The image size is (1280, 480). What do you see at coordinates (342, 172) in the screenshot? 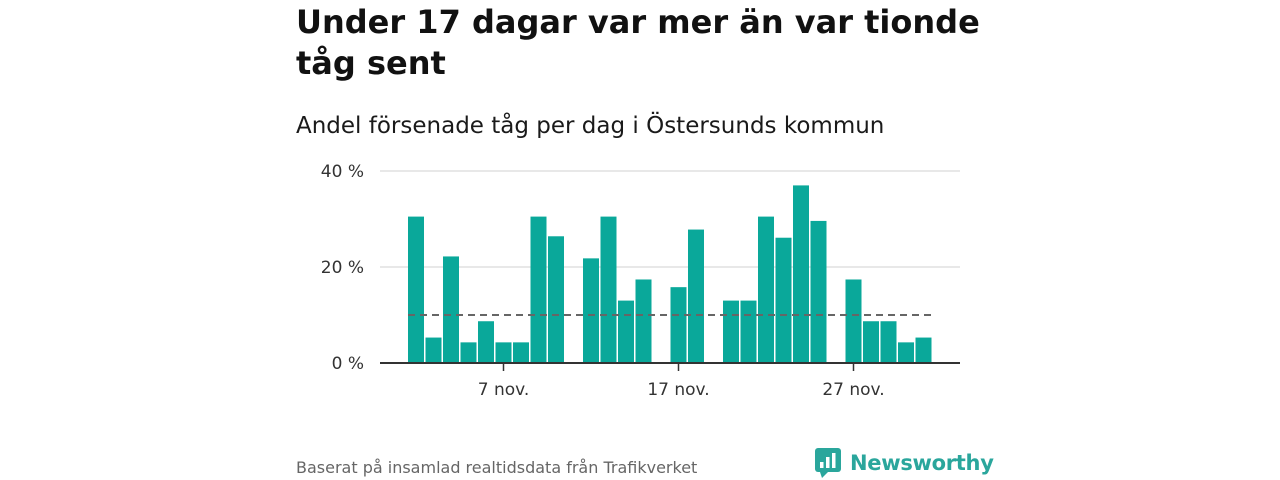
I see `y-tick-label: 40 %` at bounding box center [342, 172].